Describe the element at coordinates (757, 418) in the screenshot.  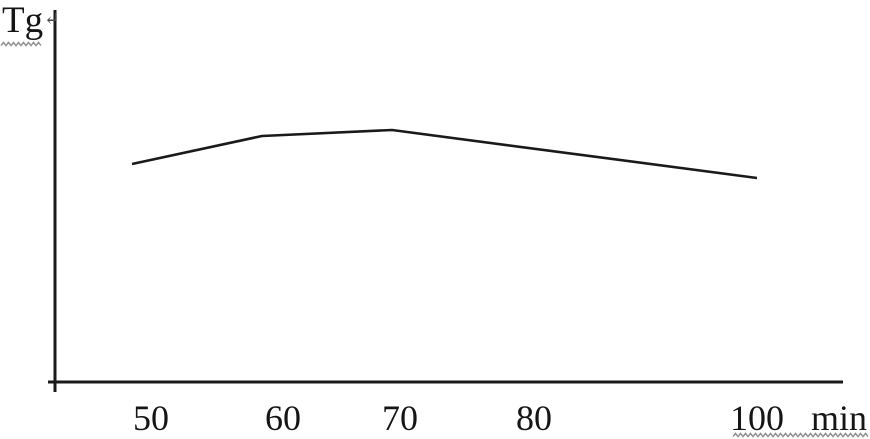
I see `x-tick-label-100: 100` at that location.